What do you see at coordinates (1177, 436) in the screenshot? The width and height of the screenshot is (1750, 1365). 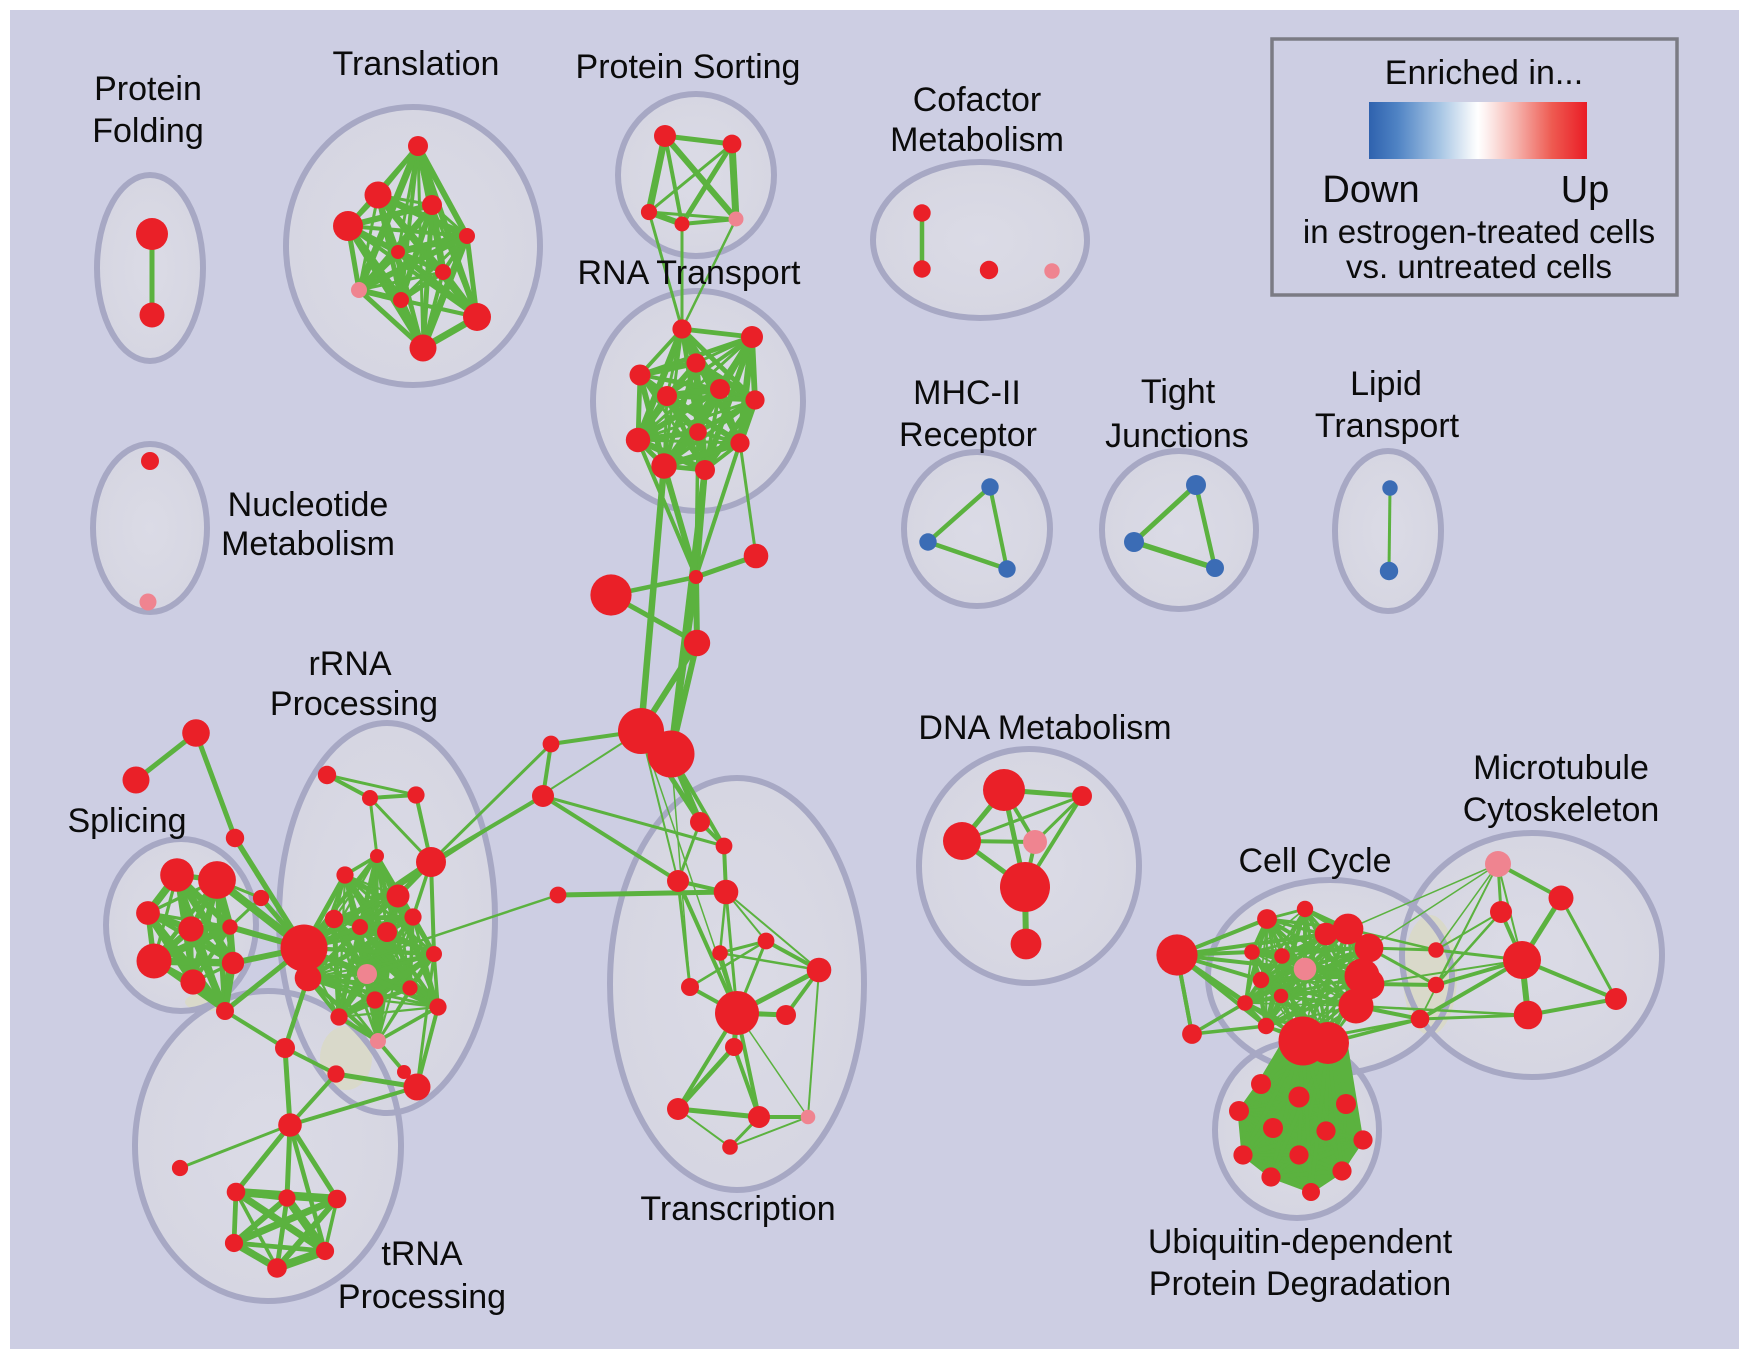 I see `svg-text: Junctions` at bounding box center [1177, 436].